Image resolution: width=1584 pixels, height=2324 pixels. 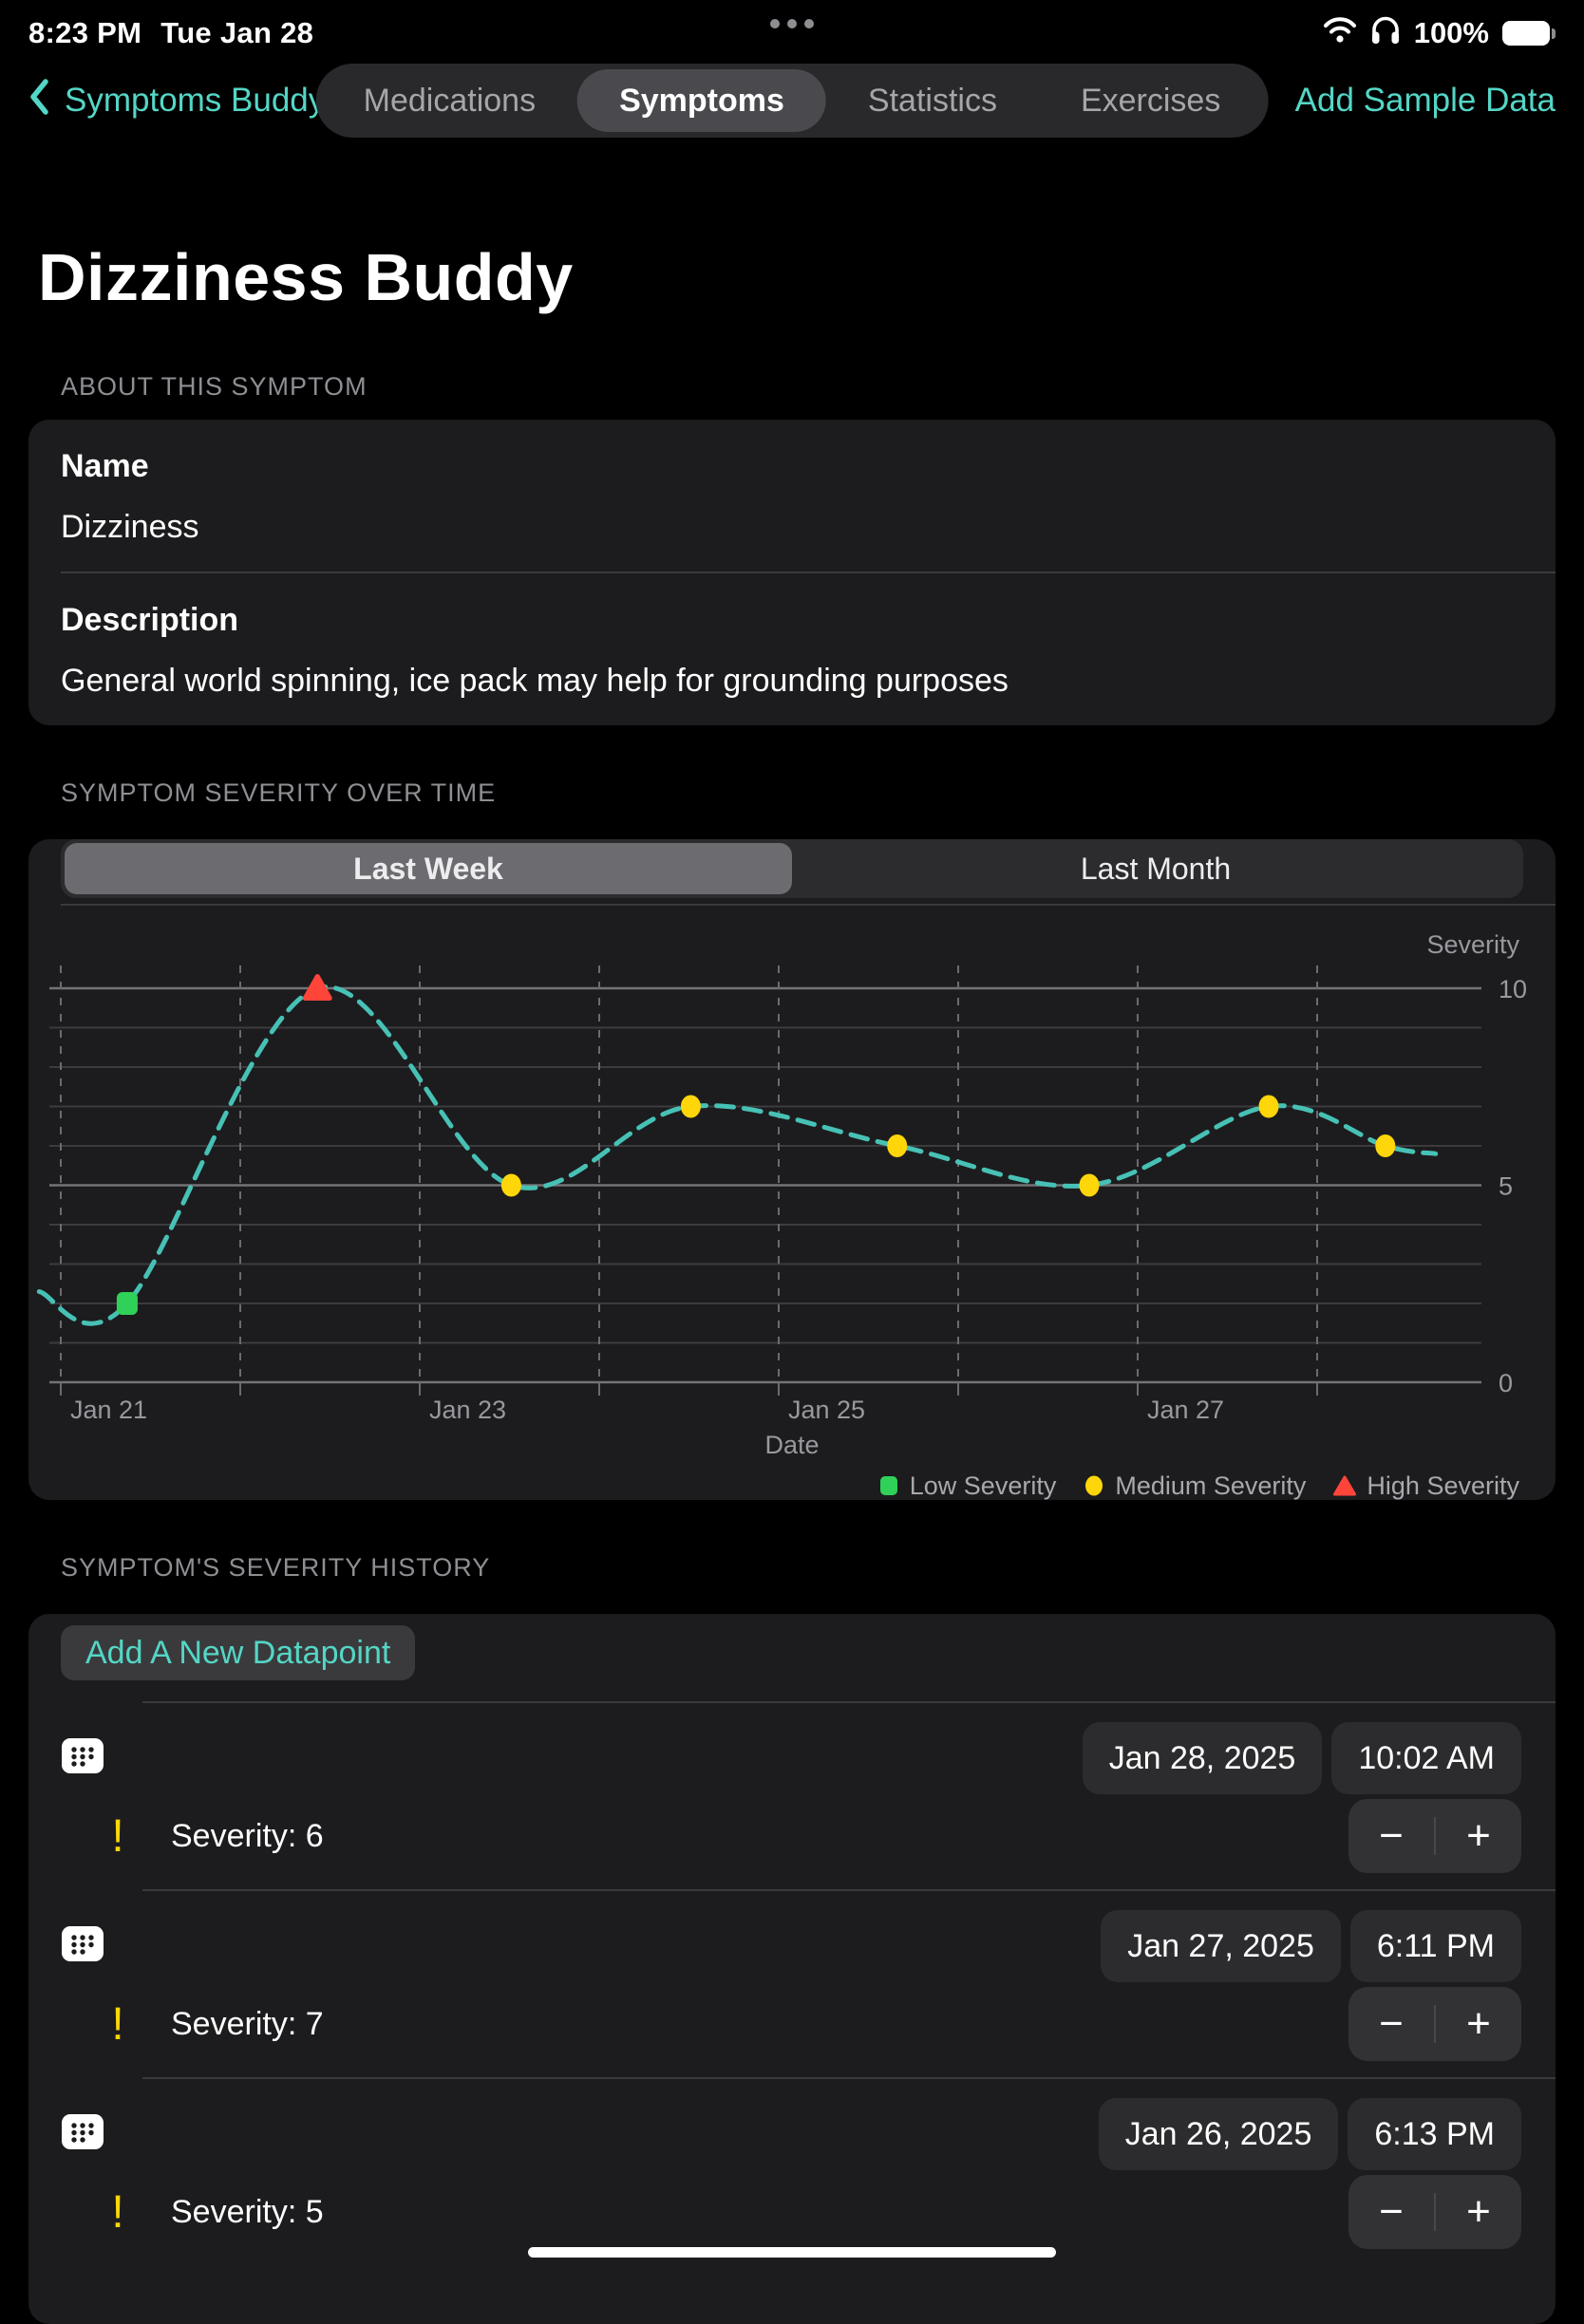 What do you see at coordinates (150, 620) in the screenshot?
I see `description-label: Description` at bounding box center [150, 620].